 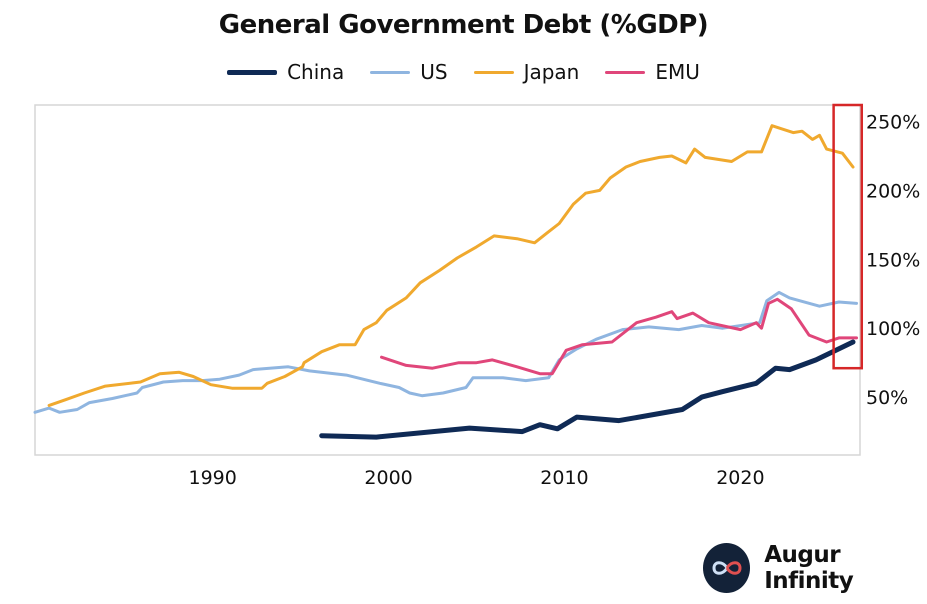 I want to click on legend-label: EMU, so click(x=677, y=72).